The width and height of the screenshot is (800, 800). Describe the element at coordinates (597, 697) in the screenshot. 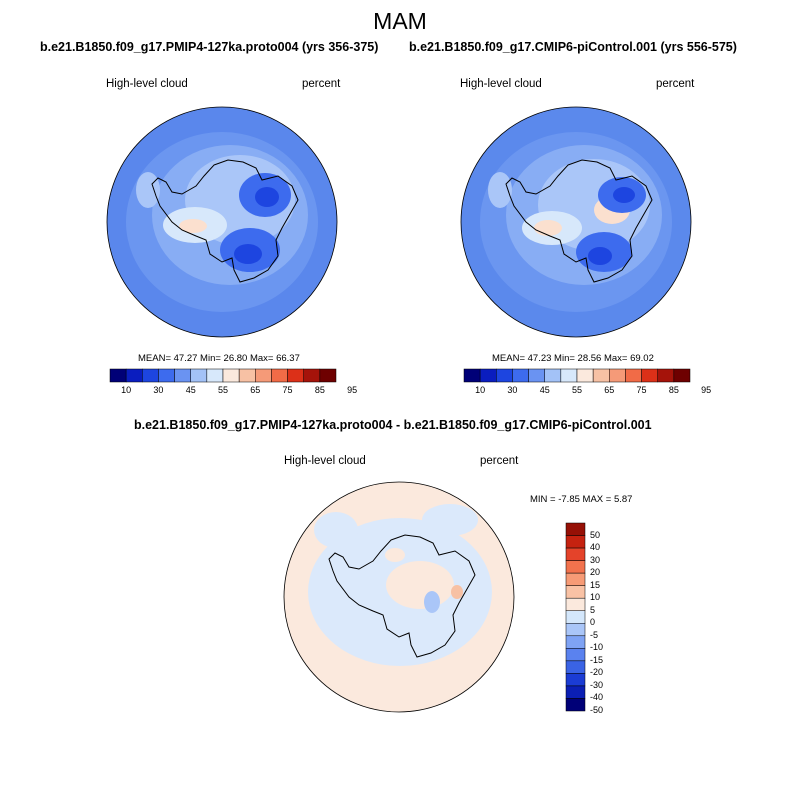

I see `diff-panel-colorbar-tick-label: -40` at that location.